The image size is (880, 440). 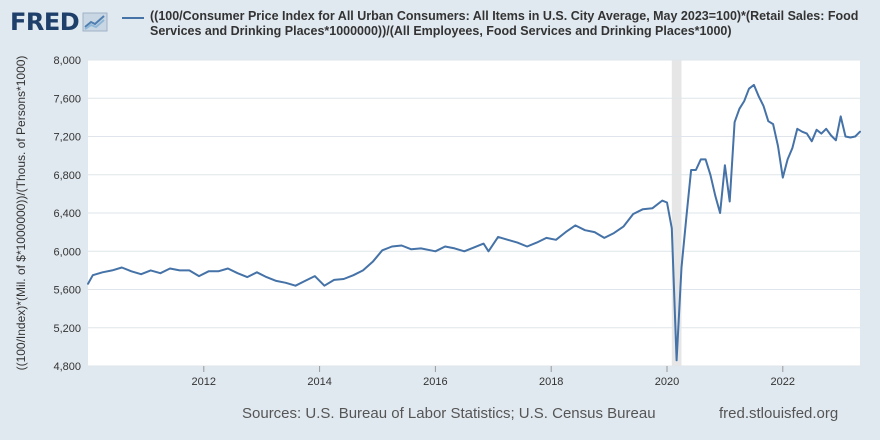 What do you see at coordinates (95, 22) in the screenshot?
I see `fred-chart-icon` at bounding box center [95, 22].